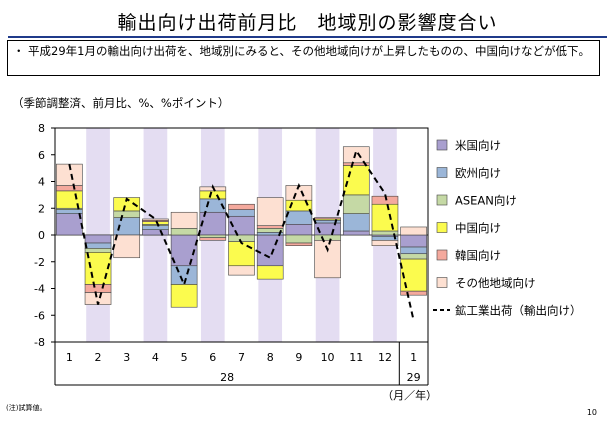 The height and width of the screenshot is (426, 615). What do you see at coordinates (356, 357) in the screenshot?
I see `x-tick-label: 11` at bounding box center [356, 357].